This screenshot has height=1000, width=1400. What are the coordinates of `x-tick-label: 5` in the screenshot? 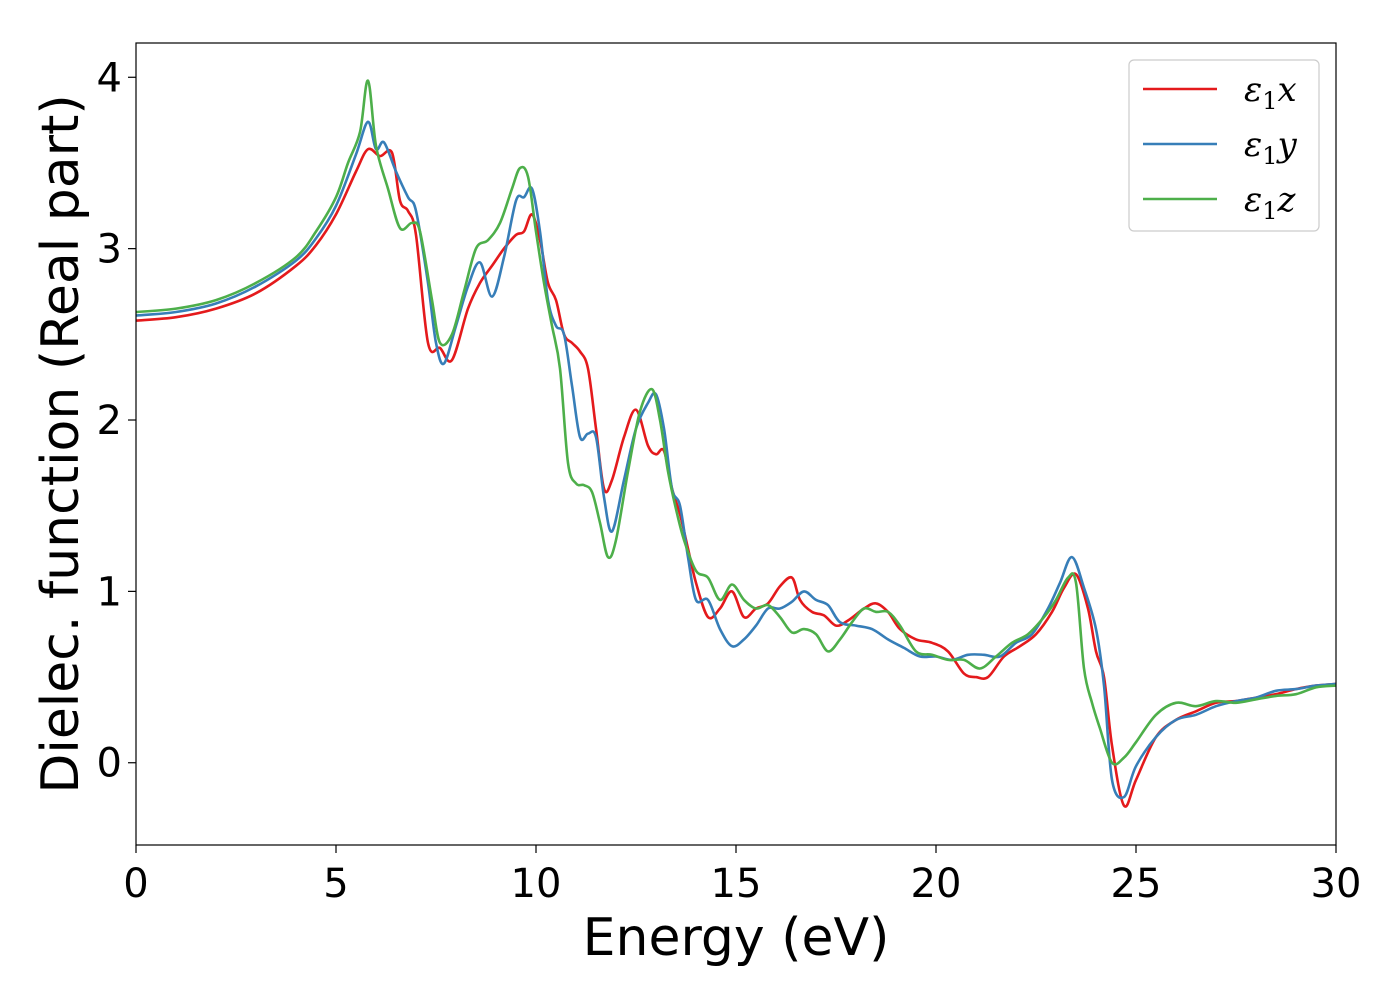 It's located at (335, 884).